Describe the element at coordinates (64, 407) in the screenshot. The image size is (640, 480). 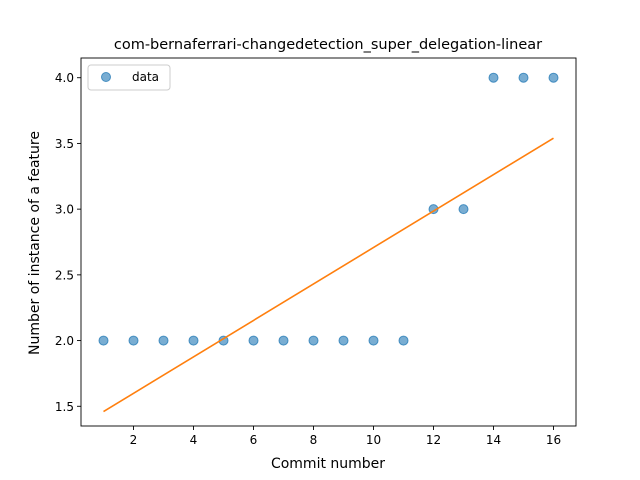
I see `y-tick-label: 1.5` at that location.